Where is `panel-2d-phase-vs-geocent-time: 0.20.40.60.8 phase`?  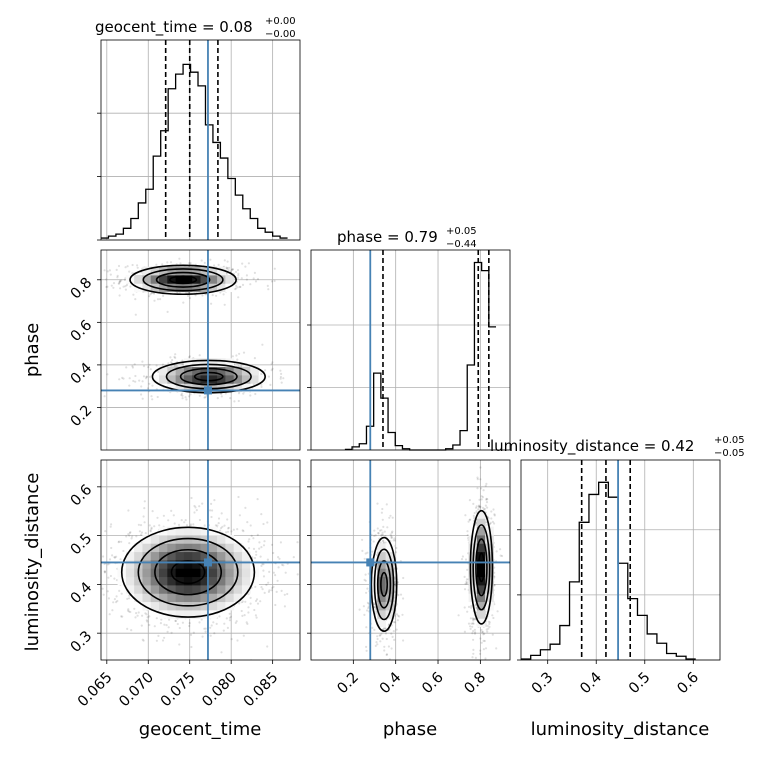 panel-2d-phase-vs-geocent-time: 0.20.40.60.8 phase is located at coordinates (161, 350).